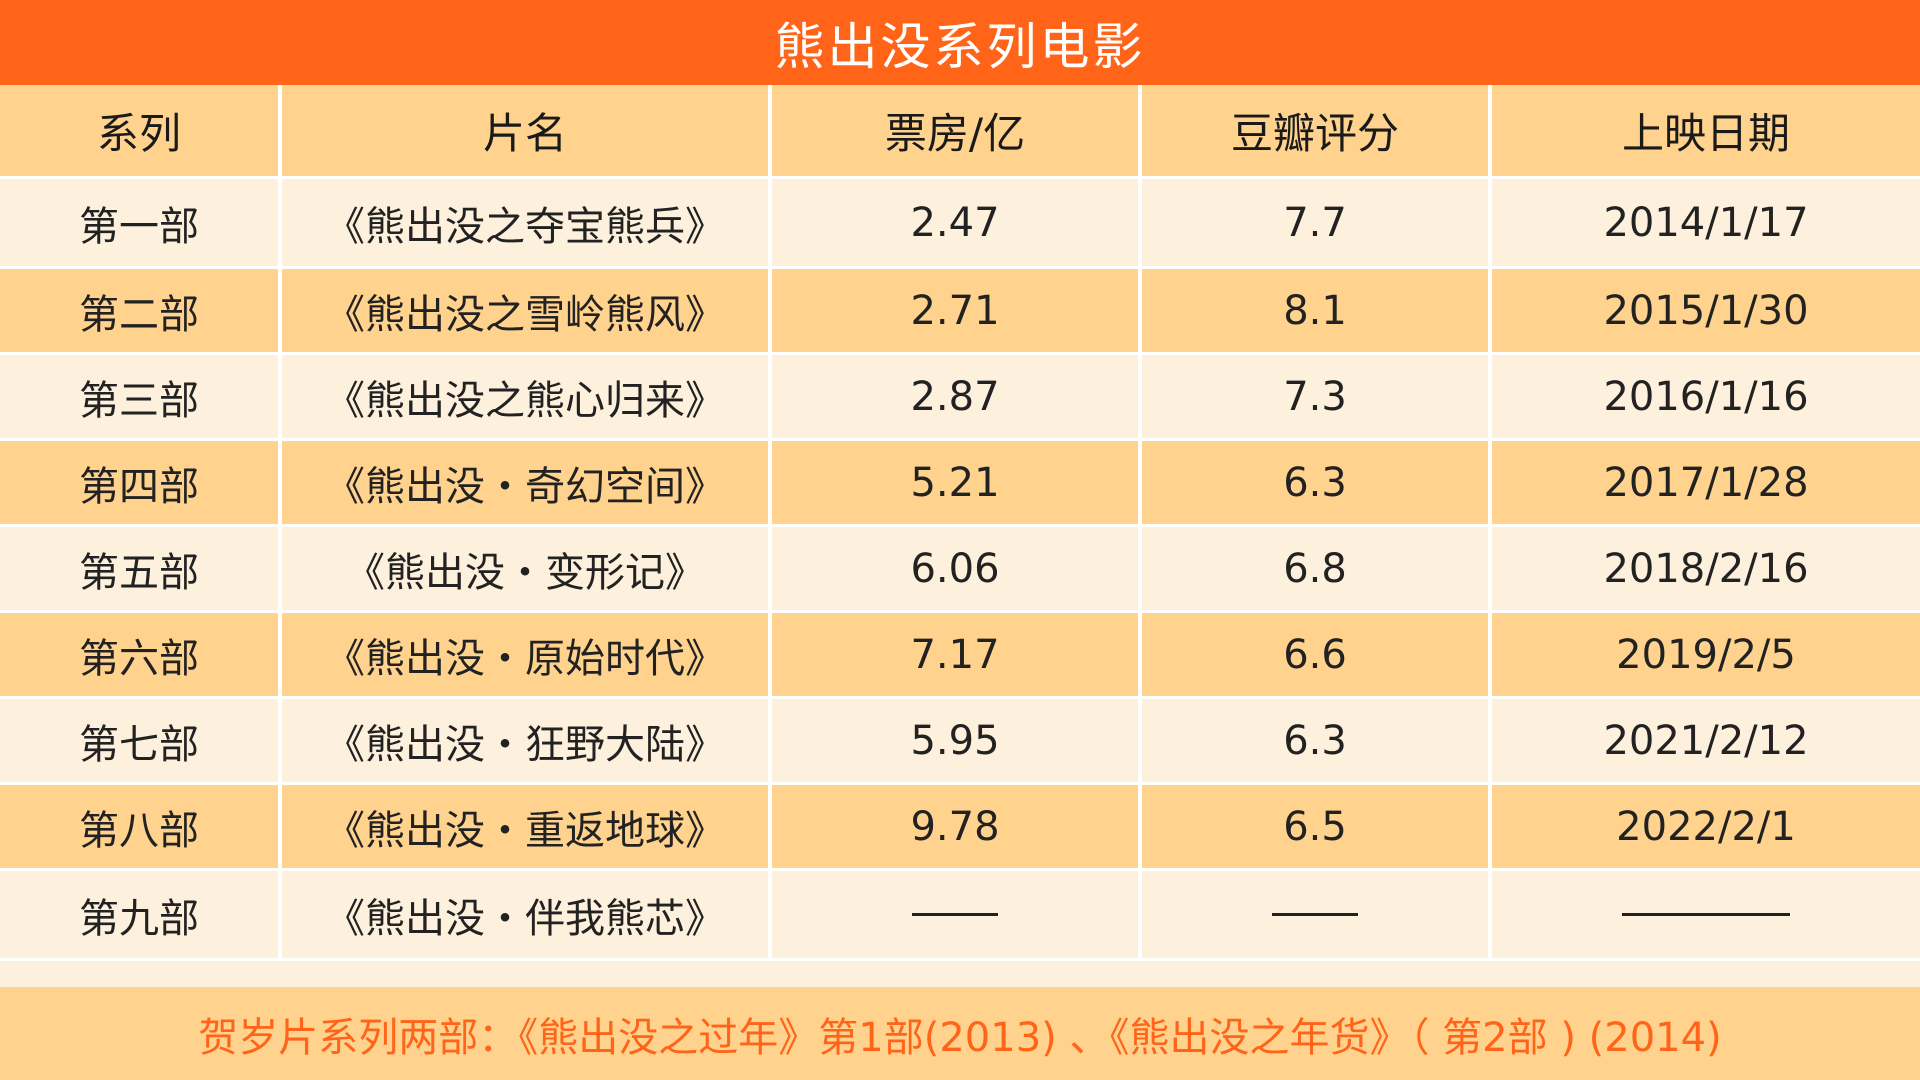 The width and height of the screenshot is (1920, 1080). I want to click on cell-box-office: 5.95, so click(957, 740).